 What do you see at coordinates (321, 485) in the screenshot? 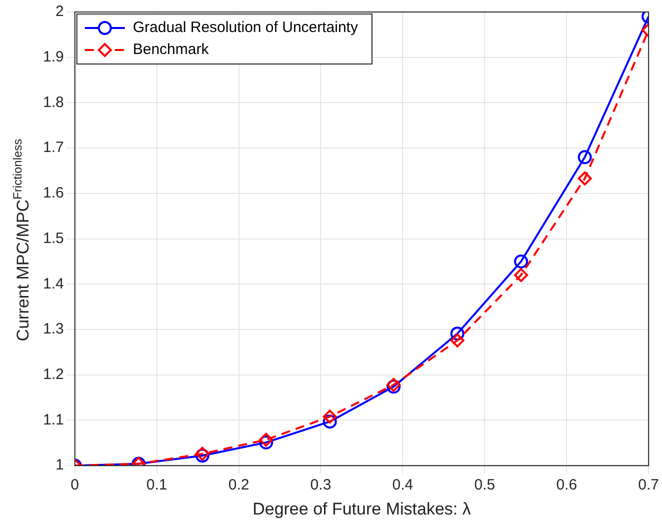
I see `x-tick-label: 0.3` at bounding box center [321, 485].